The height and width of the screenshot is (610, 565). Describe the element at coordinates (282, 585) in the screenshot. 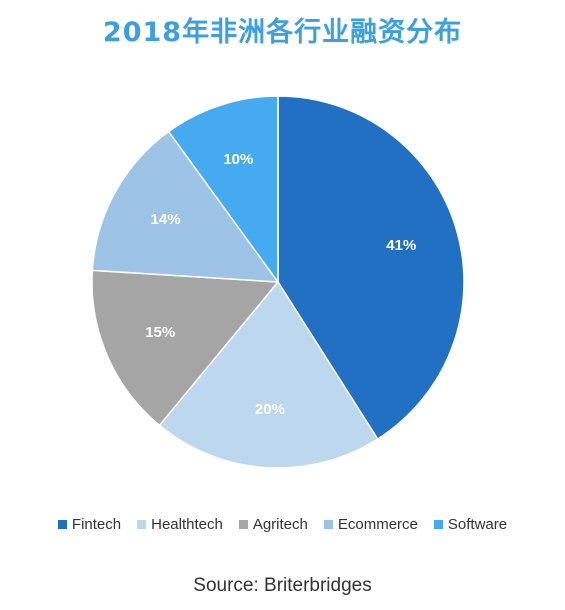

I see `source-note: Source: Briterbridges` at that location.